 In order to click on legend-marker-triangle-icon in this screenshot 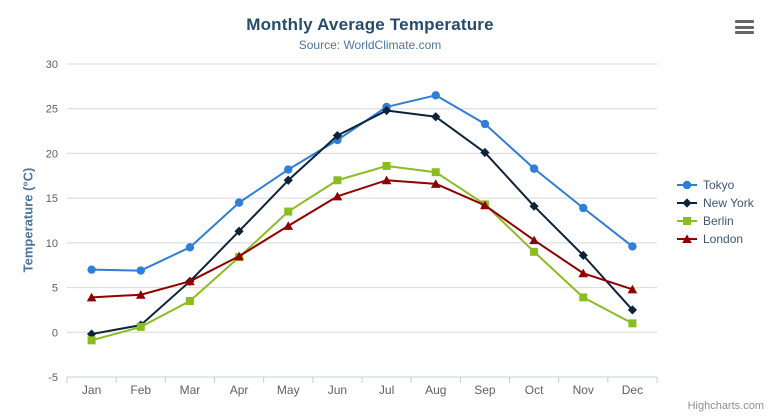, I will do `click(687, 238)`.